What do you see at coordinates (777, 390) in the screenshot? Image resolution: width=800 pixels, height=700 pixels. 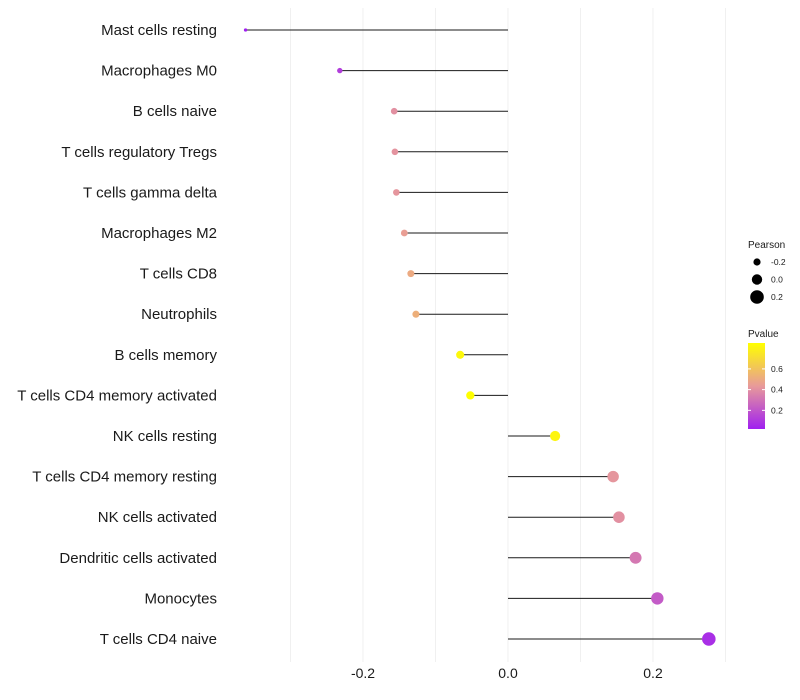 I see `colorbar-tick-label: 0.4` at bounding box center [777, 390].